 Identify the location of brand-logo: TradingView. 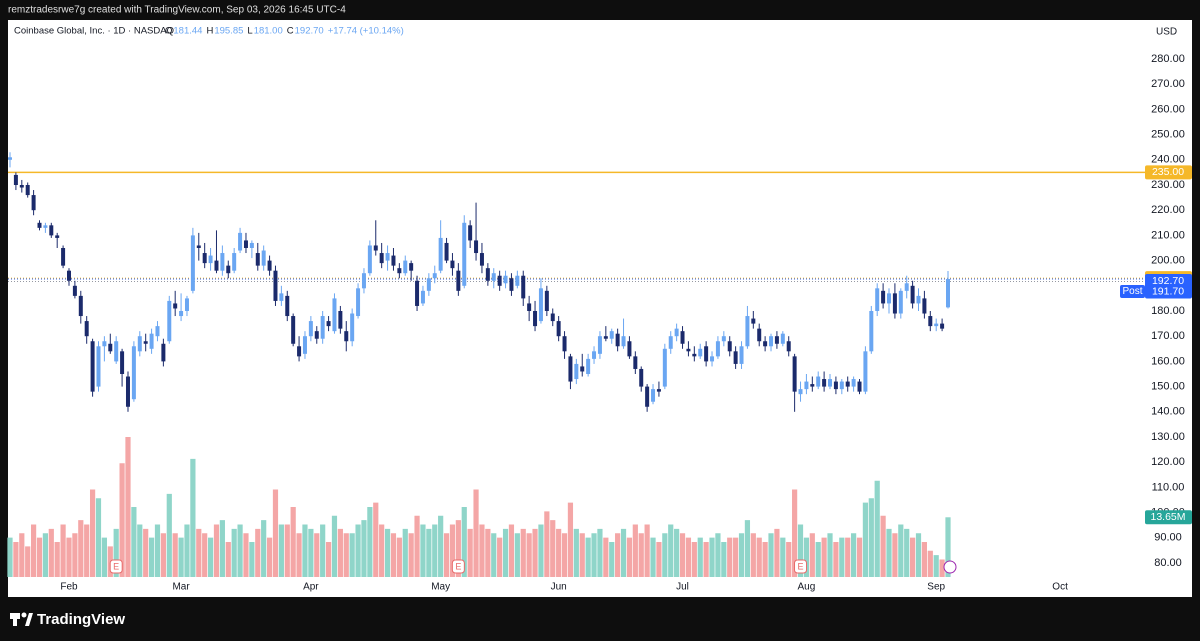
(67, 619).